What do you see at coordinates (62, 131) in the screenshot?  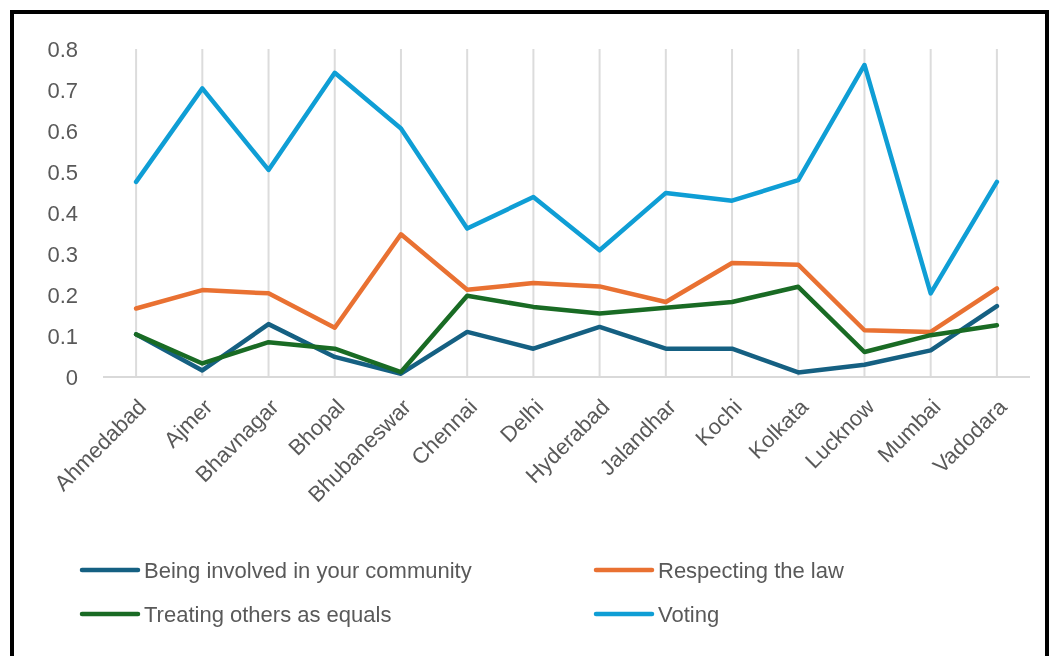 I see `y-tick-label: 0.6` at bounding box center [62, 131].